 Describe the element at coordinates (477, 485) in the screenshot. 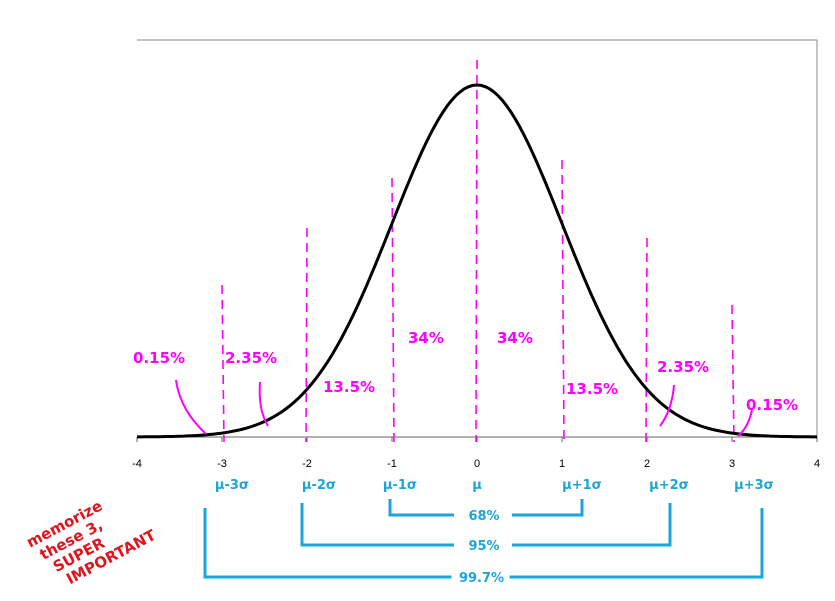

I see `sigma-label: μ` at that location.